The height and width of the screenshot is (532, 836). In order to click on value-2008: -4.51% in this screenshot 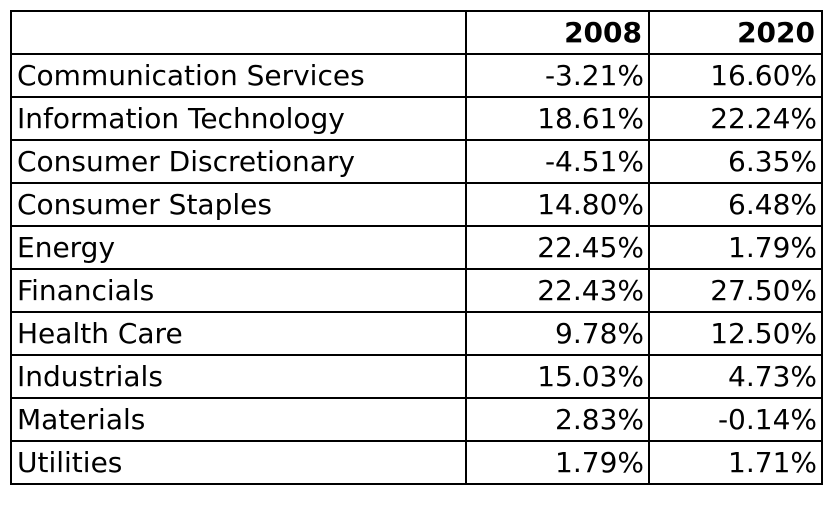, I will do `click(557, 161)`.